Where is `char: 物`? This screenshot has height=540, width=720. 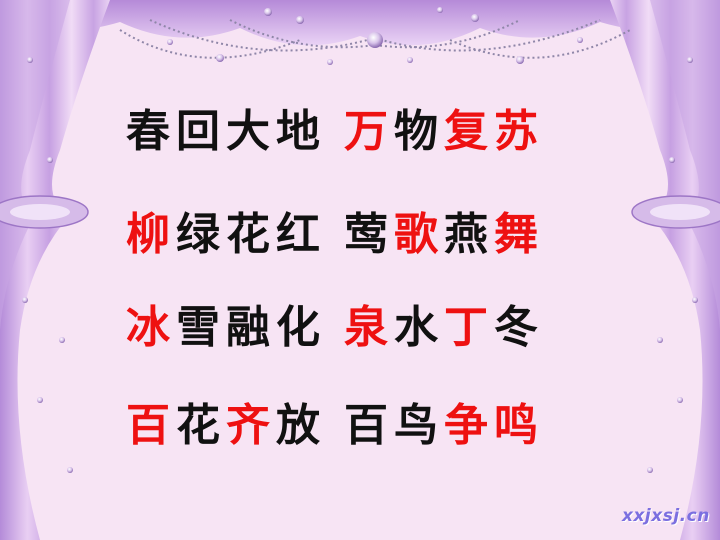
char: 物 is located at coordinates (417, 131).